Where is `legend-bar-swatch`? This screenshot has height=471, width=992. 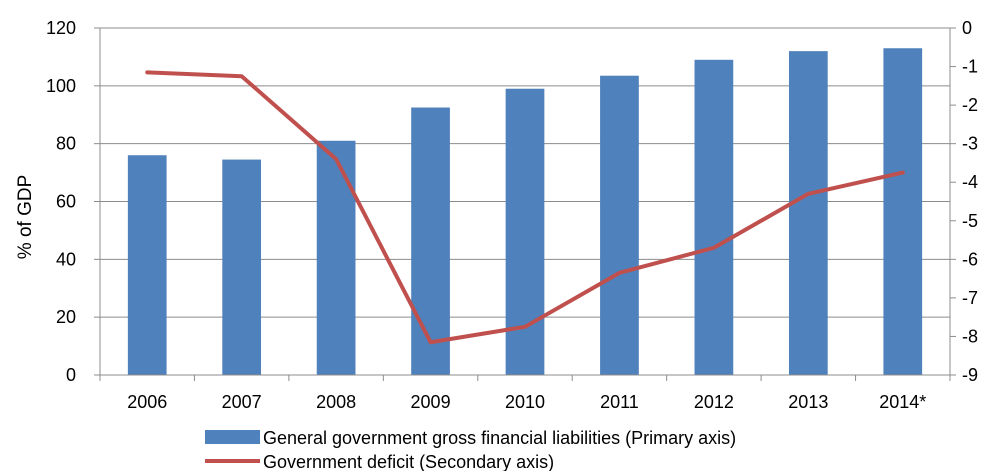 legend-bar-swatch is located at coordinates (232, 437).